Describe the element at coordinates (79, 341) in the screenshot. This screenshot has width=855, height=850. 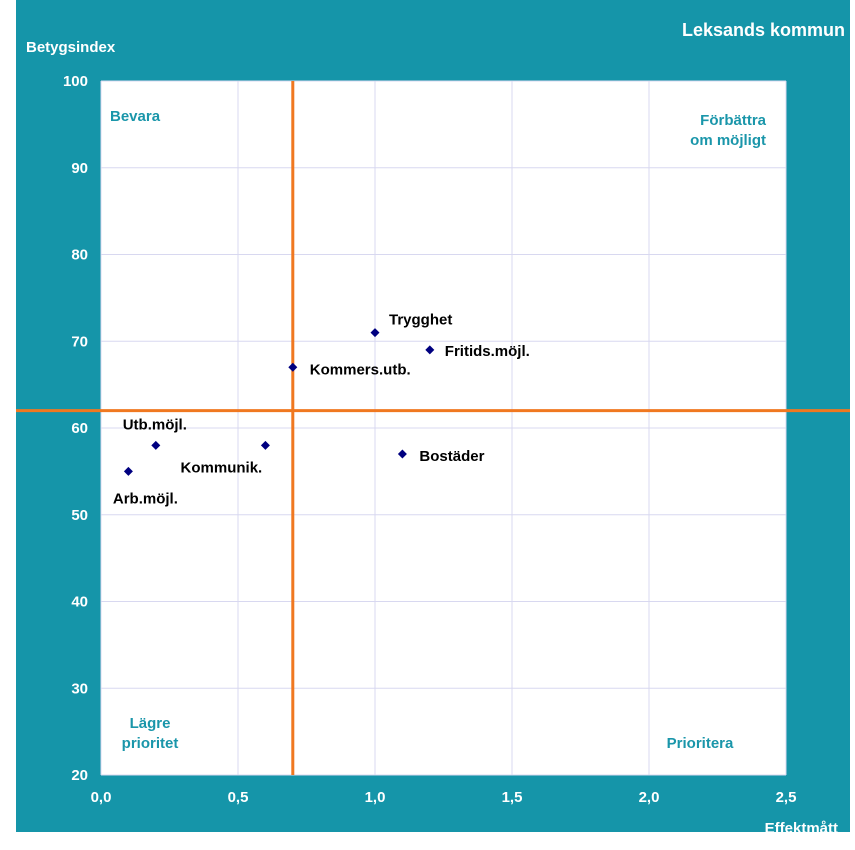
I see `y-tick-label: 70` at that location.